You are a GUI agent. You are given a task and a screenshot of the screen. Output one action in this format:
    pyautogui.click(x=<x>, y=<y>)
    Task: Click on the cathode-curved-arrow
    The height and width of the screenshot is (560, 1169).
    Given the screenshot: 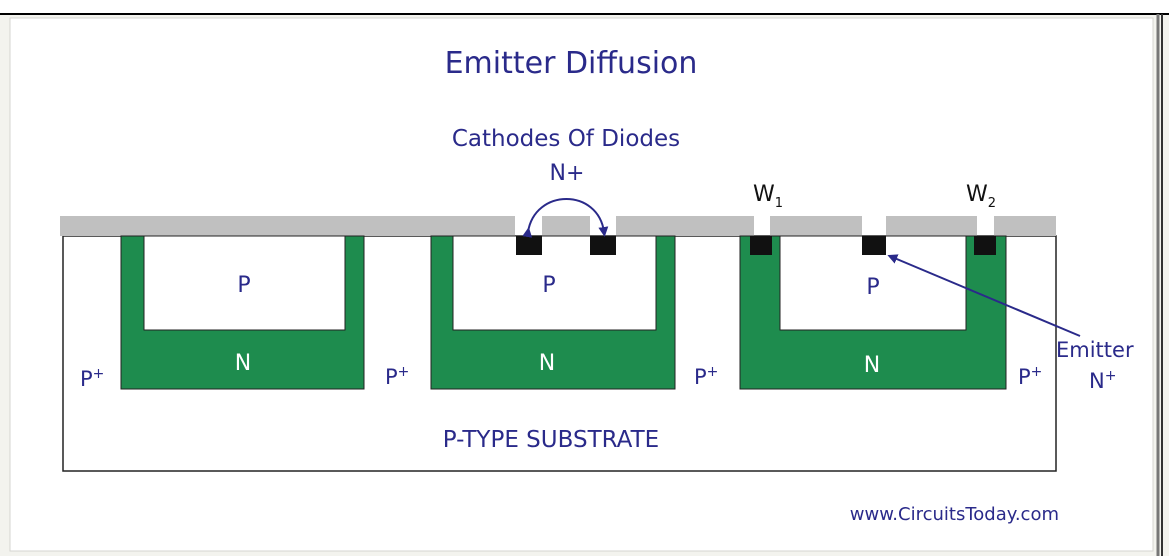 What is the action you would take?
    pyautogui.click(x=565, y=218)
    